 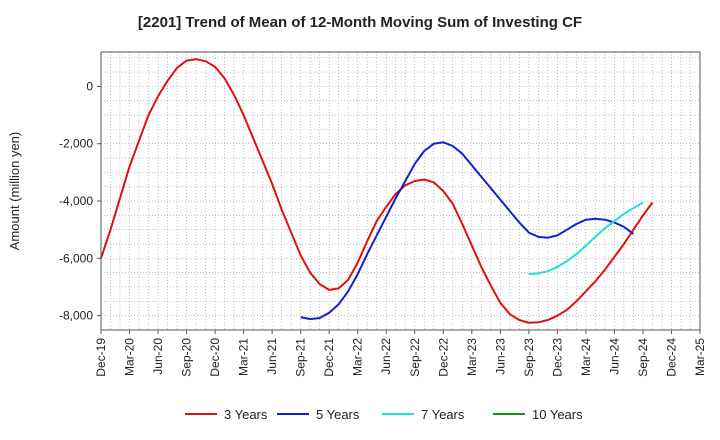 What do you see at coordinates (358, 357) in the screenshot?
I see `x-tick-label: Mar-22` at bounding box center [358, 357].